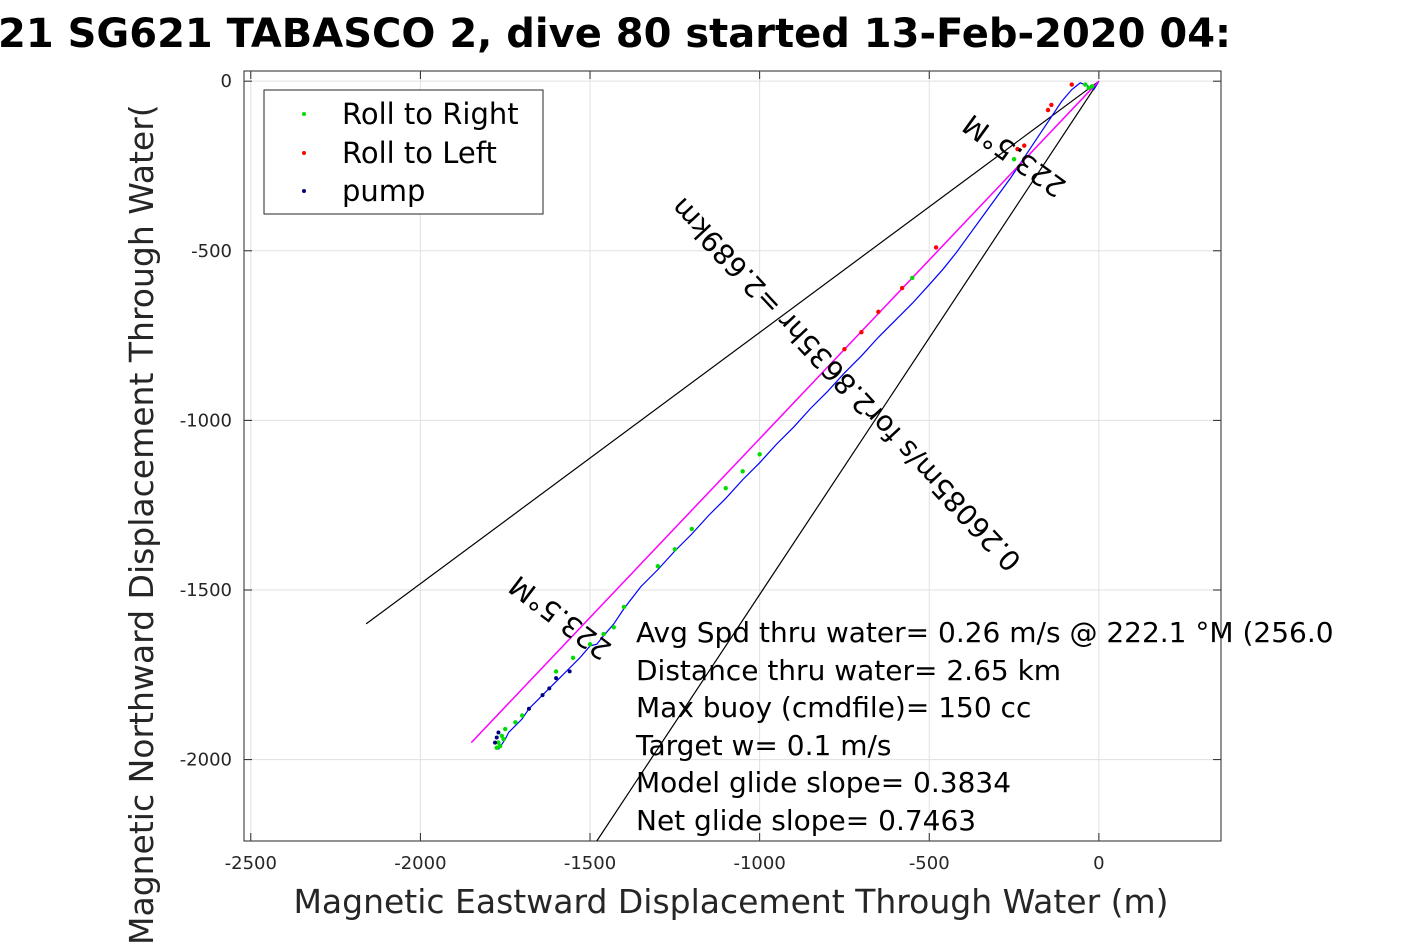 The image size is (1417, 945). I want to click on legend-label-roll-right: Roll to Right, so click(430, 114).